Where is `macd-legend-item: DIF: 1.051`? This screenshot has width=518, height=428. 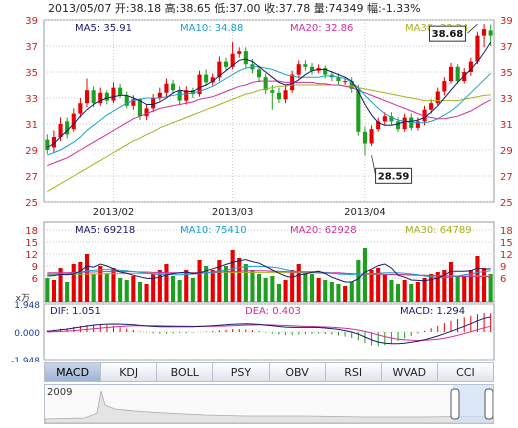 macd-legend-item: DIF: 1.051 is located at coordinates (75, 311).